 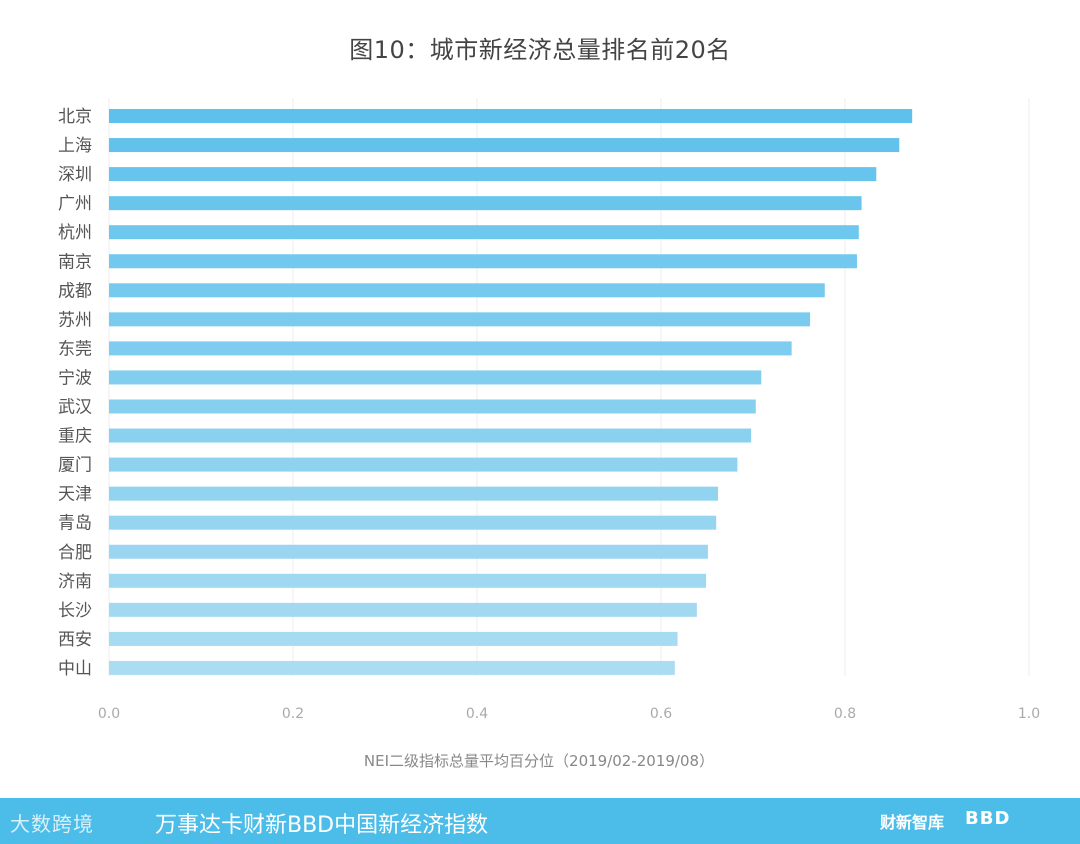 What do you see at coordinates (477, 714) in the screenshot?
I see `x-tick-label: 0.4` at bounding box center [477, 714].